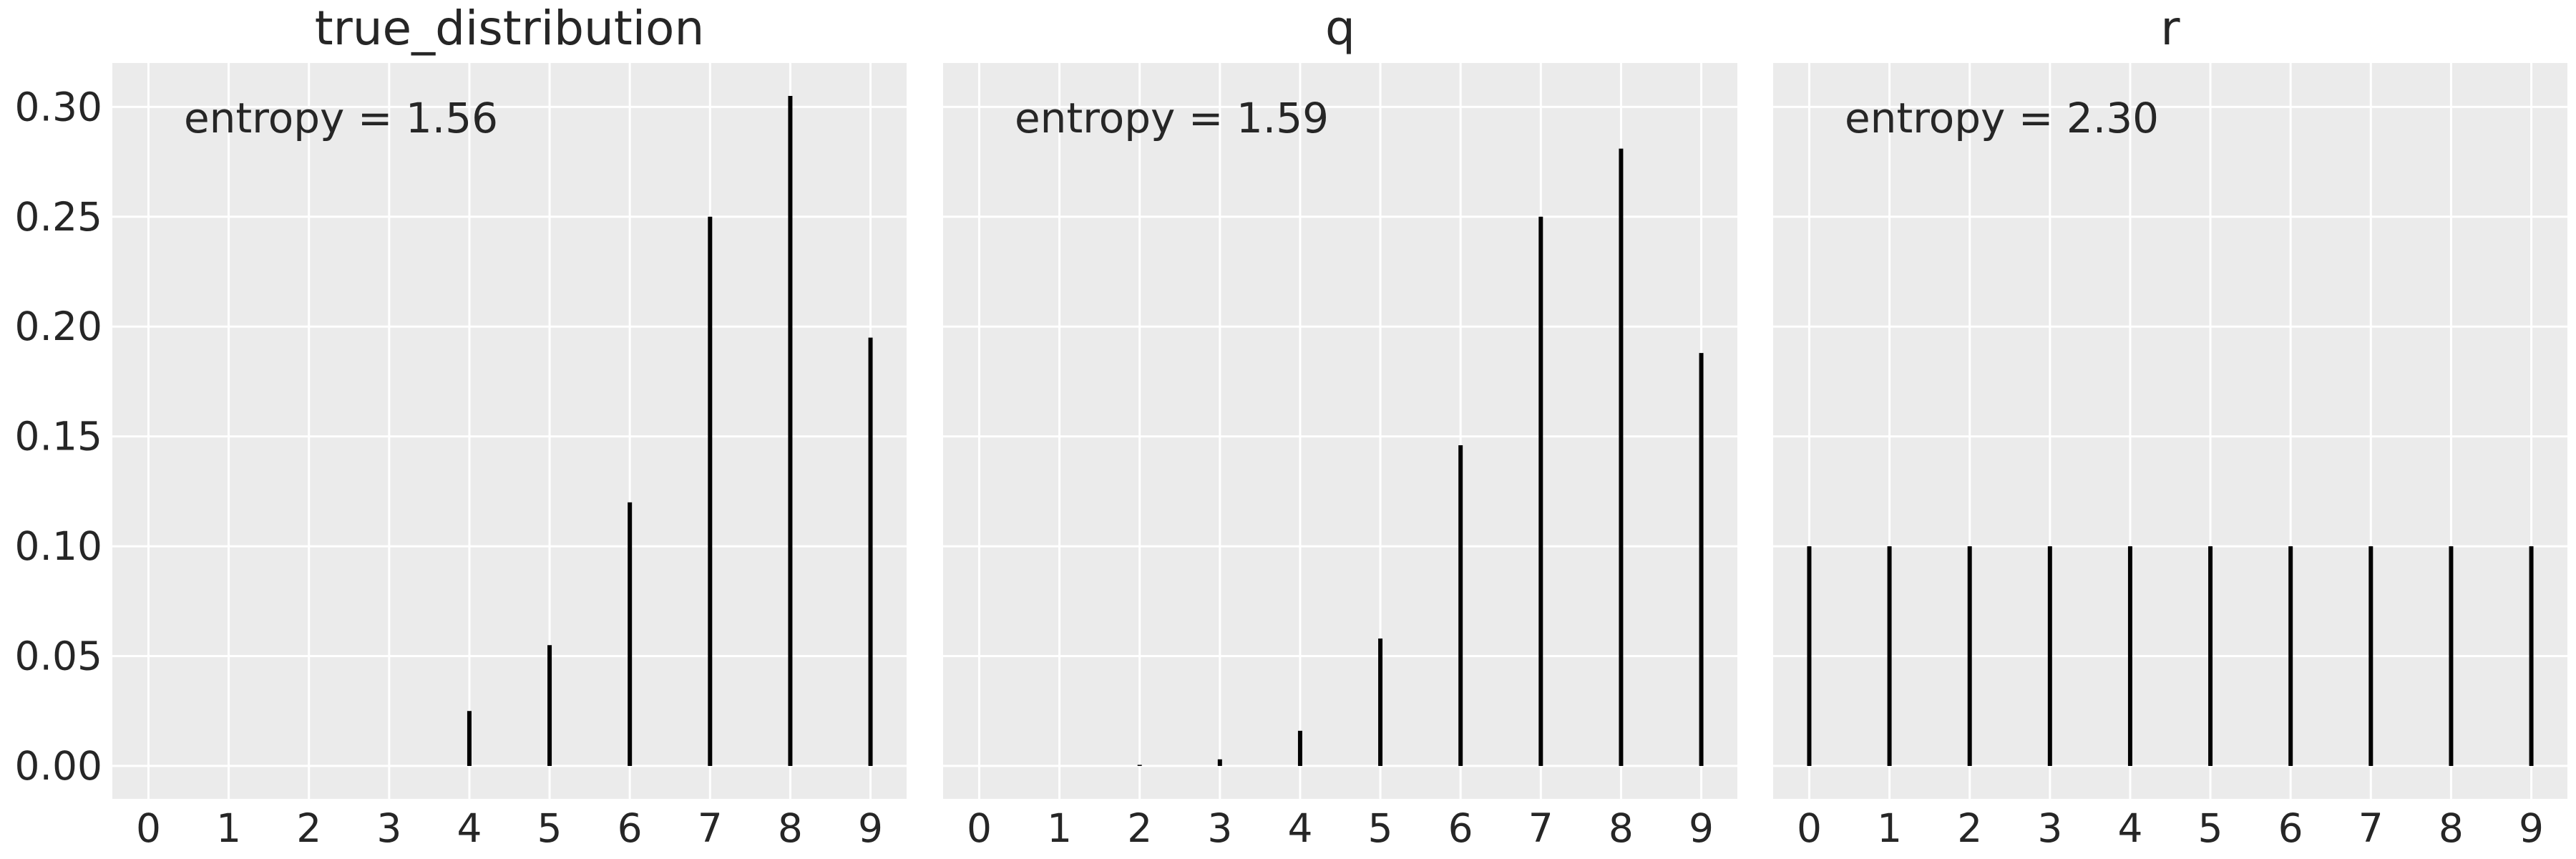 Image resolution: width=2576 pixels, height=859 pixels. What do you see at coordinates (510, 28) in the screenshot?
I see `panel-title: true_distribution` at bounding box center [510, 28].